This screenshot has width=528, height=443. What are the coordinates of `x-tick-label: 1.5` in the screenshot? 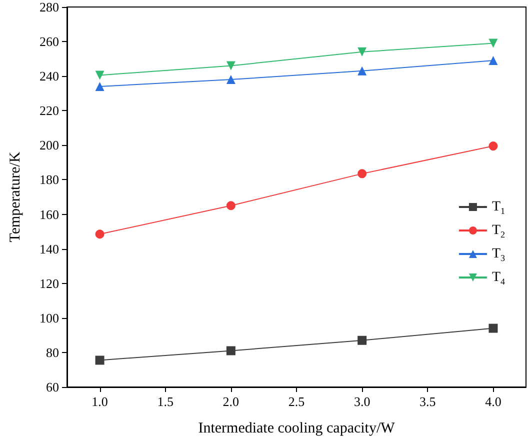 It's located at (165, 401).